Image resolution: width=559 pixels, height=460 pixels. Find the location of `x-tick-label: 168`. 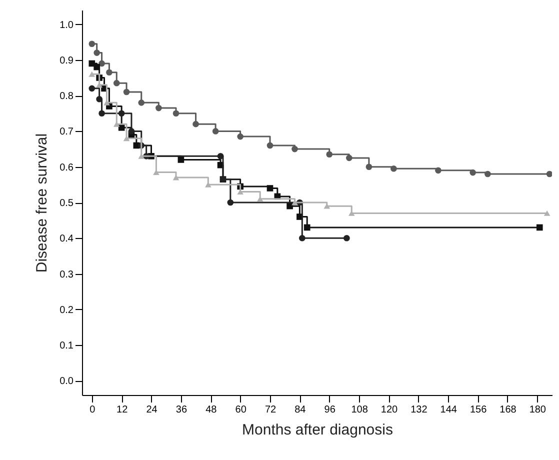

x-tick-label: 168 is located at coordinates (508, 410).